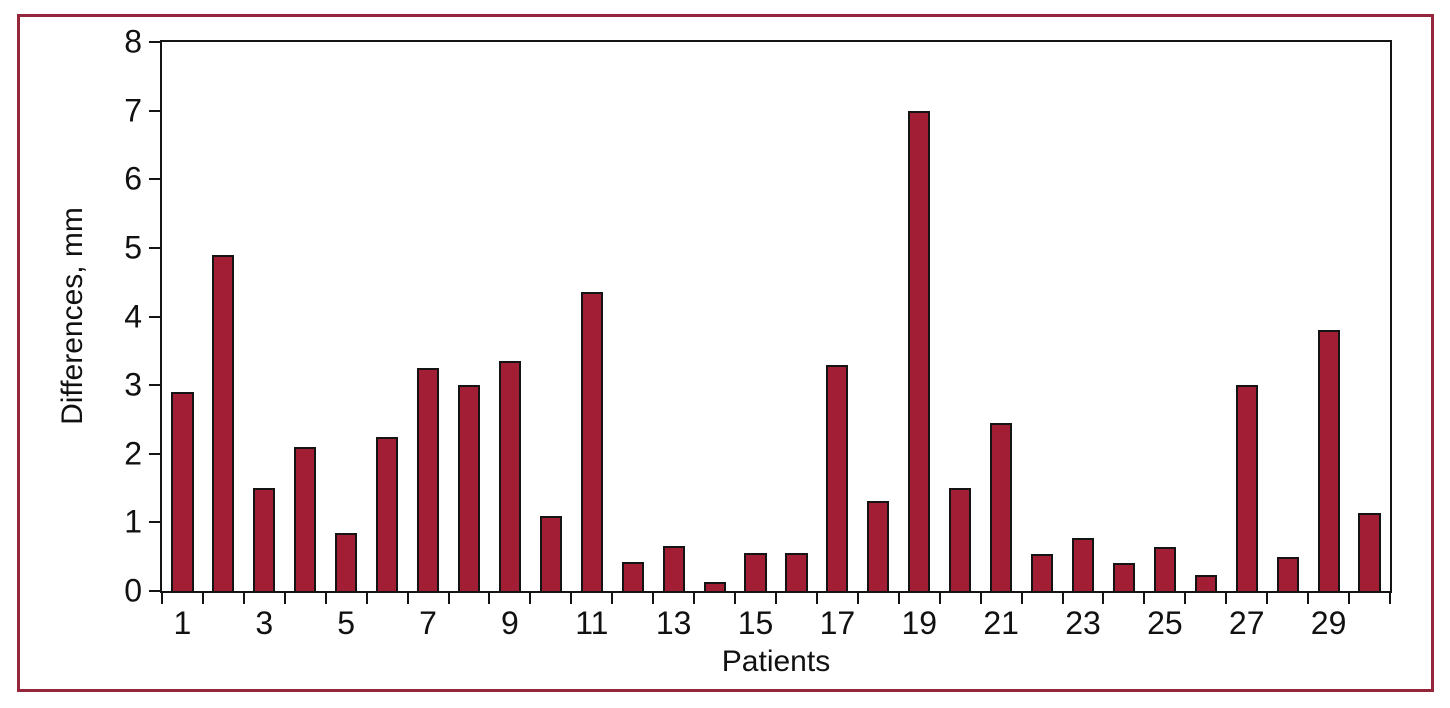 This screenshot has height=708, width=1450. What do you see at coordinates (264, 623) in the screenshot?
I see `x-tick-label-3: 3` at bounding box center [264, 623].